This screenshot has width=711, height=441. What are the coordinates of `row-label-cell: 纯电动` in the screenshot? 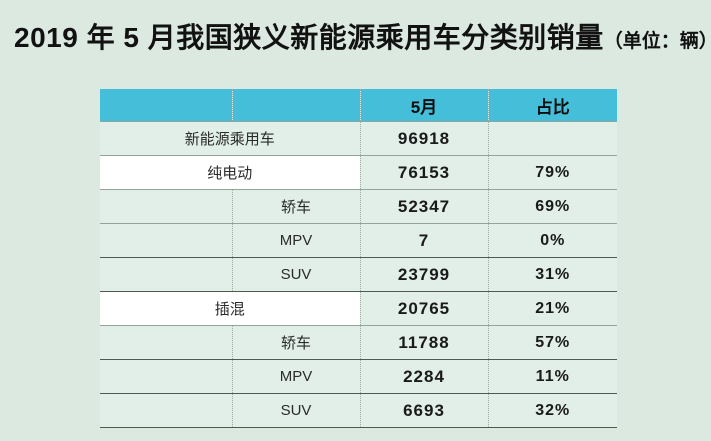 It's located at (230, 172).